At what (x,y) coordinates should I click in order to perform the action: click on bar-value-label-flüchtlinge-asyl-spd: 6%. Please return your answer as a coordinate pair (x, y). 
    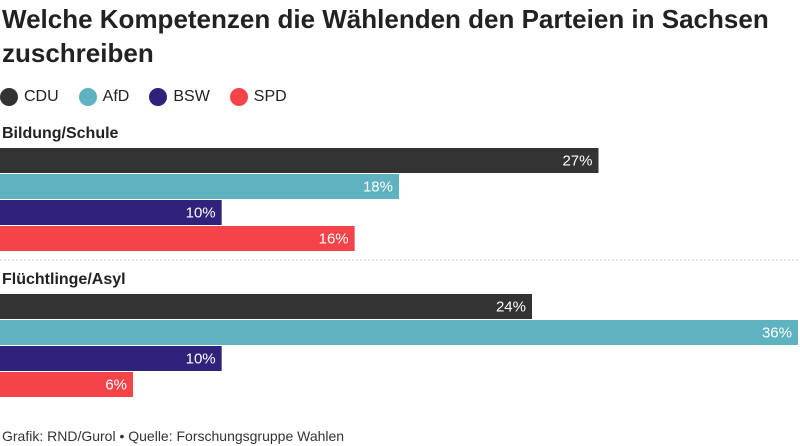
    Looking at the image, I should click on (116, 385).